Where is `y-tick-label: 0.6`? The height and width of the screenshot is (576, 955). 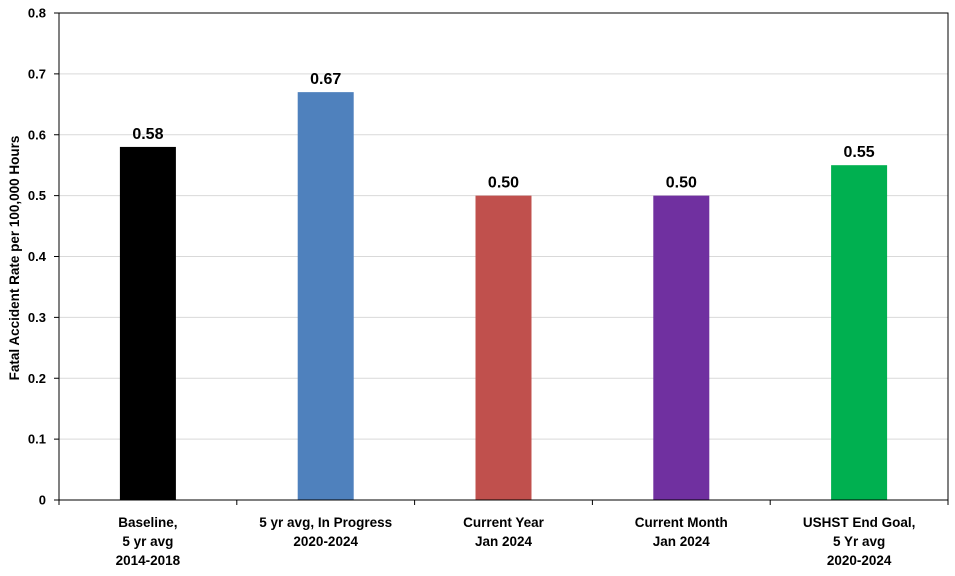
y-tick-label: 0.6 is located at coordinates (37, 134).